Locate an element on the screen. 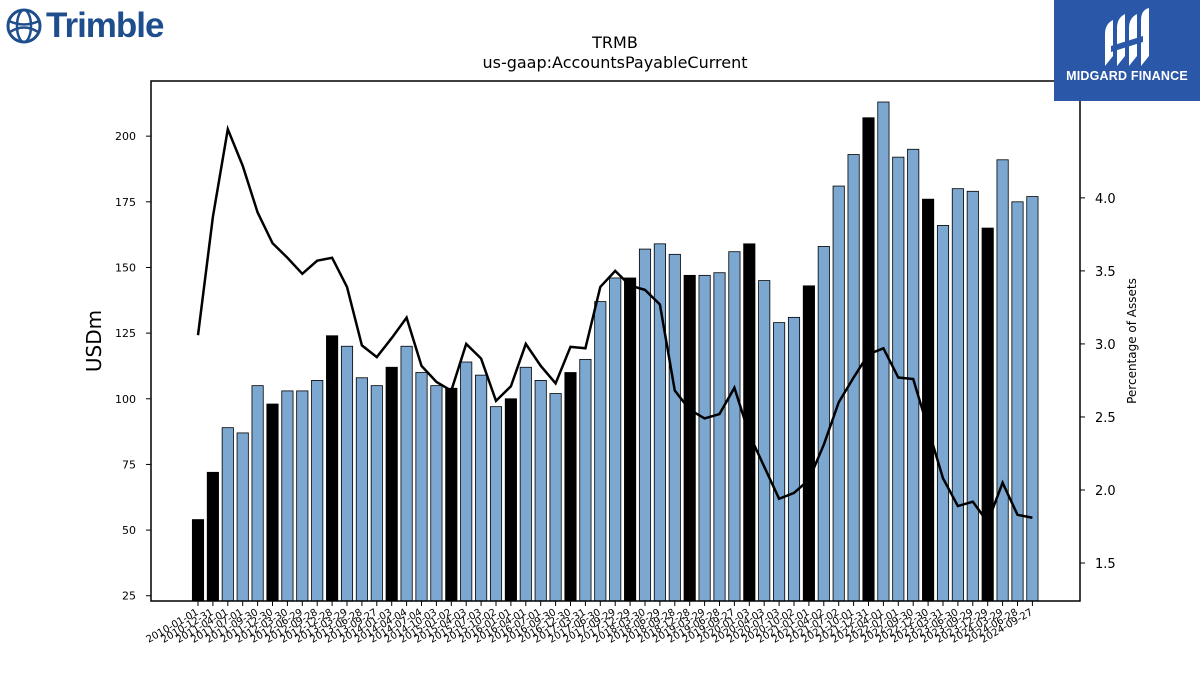 This screenshot has width=1200, height=675. chart-title: TRMB is located at coordinates (615, 42).